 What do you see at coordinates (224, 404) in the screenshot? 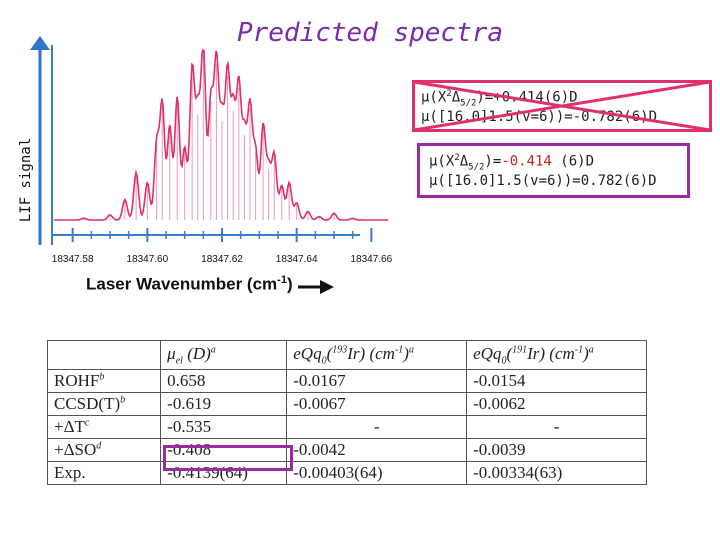
I see `mu-cell: -0.619` at bounding box center [224, 404].